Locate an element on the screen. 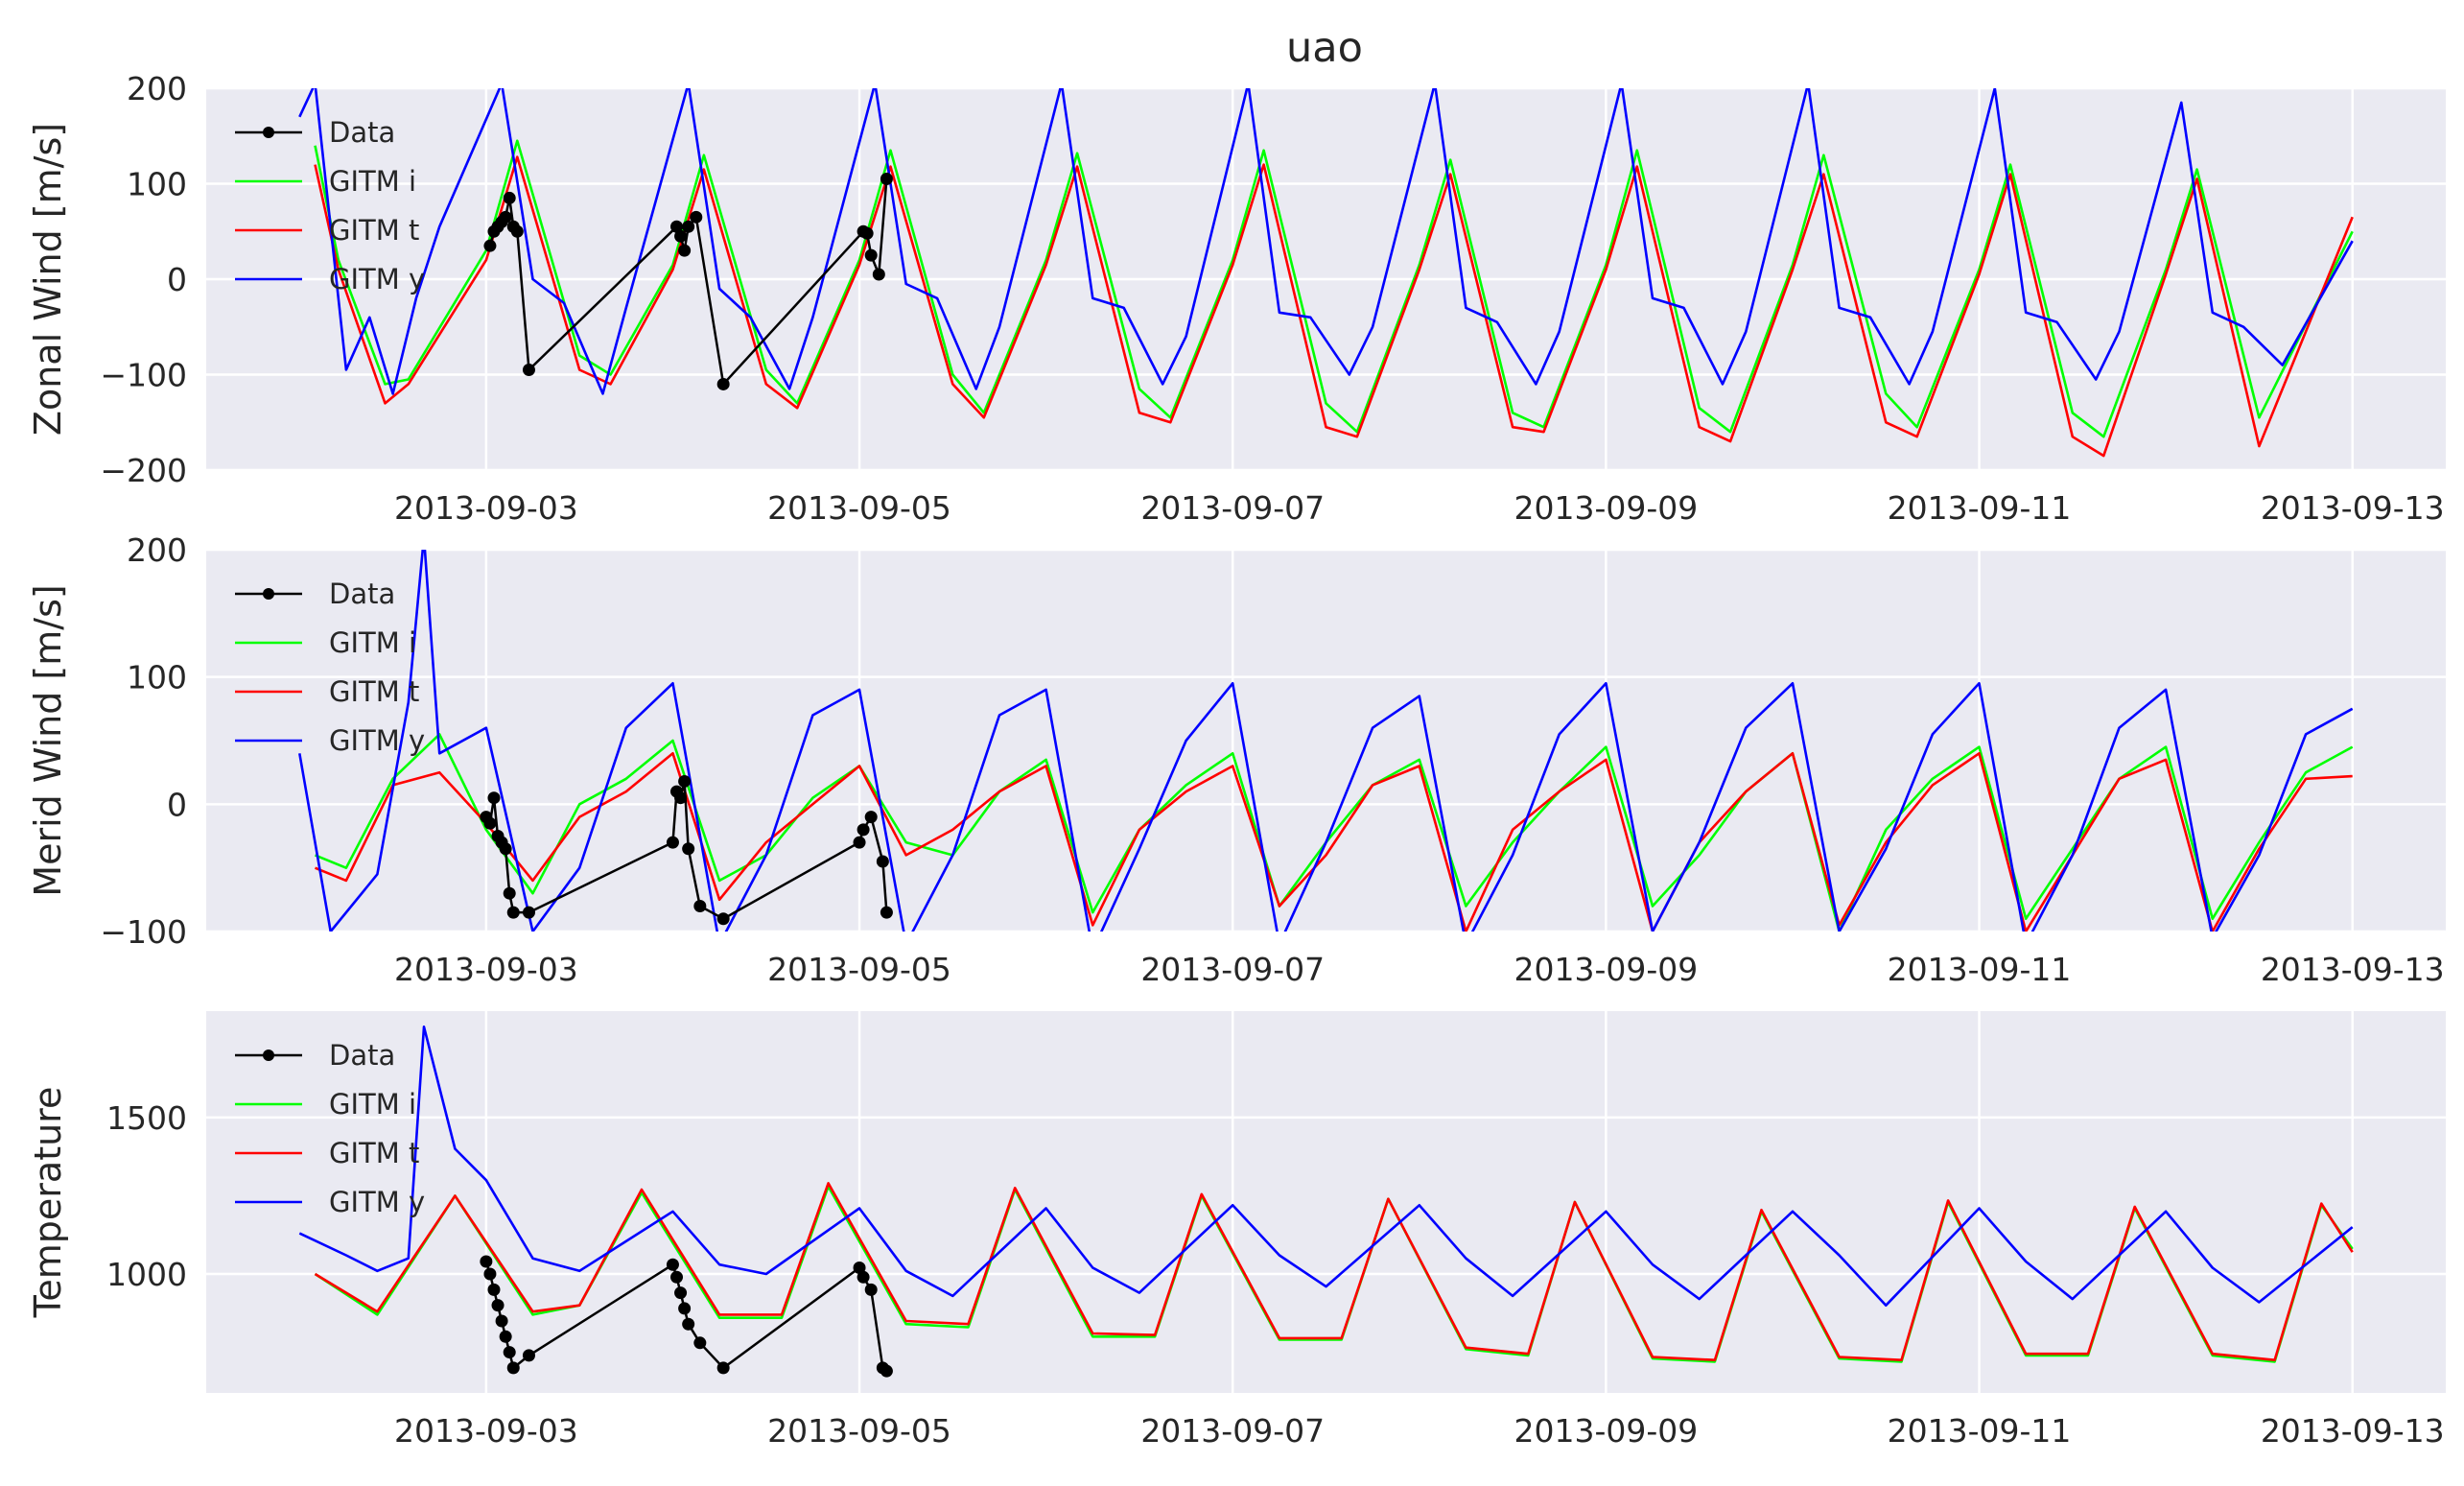  y-tick-label: 1500 is located at coordinates (146, 1118).